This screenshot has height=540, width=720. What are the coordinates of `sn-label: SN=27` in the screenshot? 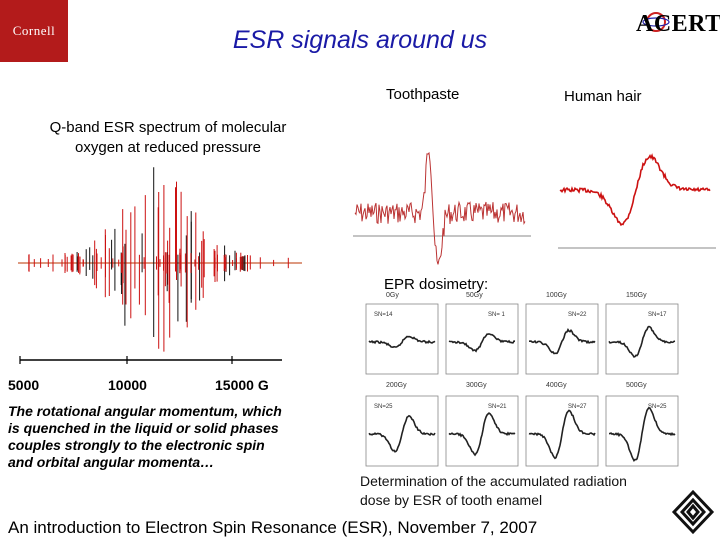 It's located at (577, 407).